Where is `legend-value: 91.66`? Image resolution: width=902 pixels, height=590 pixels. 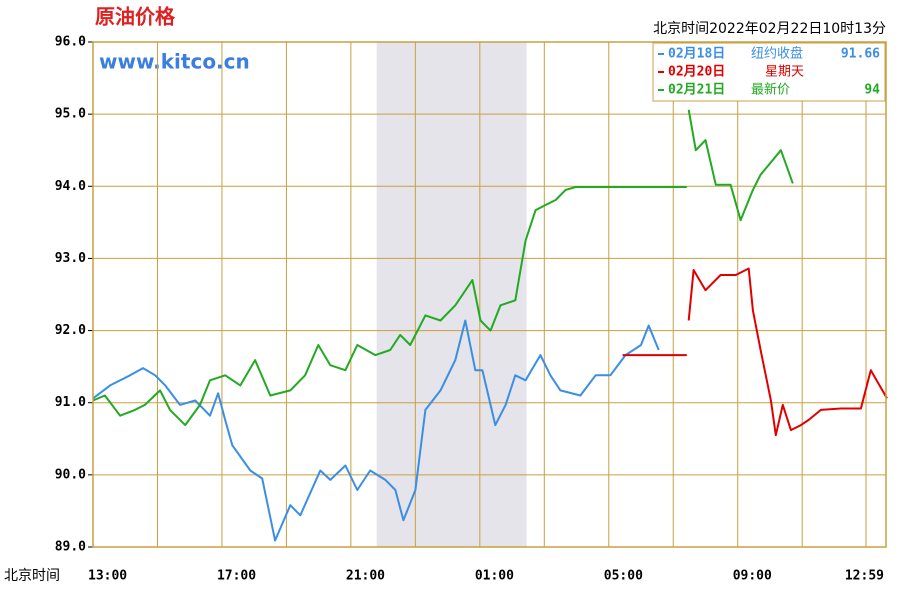
legend-value: 91.66 is located at coordinates (860, 54).